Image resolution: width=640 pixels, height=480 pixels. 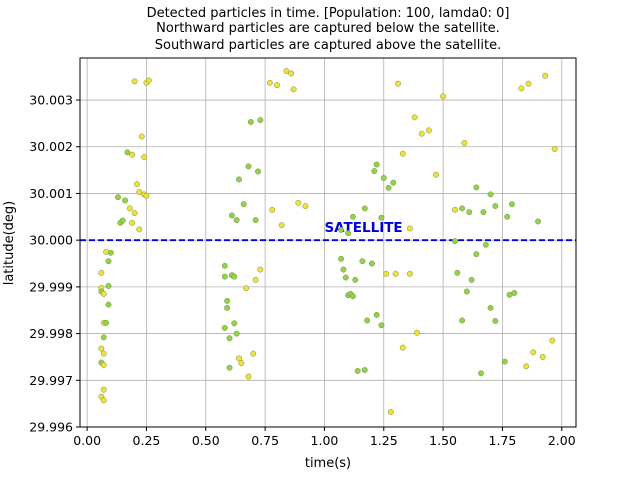 What do you see at coordinates (51, 427) in the screenshot?
I see `y-tick-label: 29.996` at bounding box center [51, 427].